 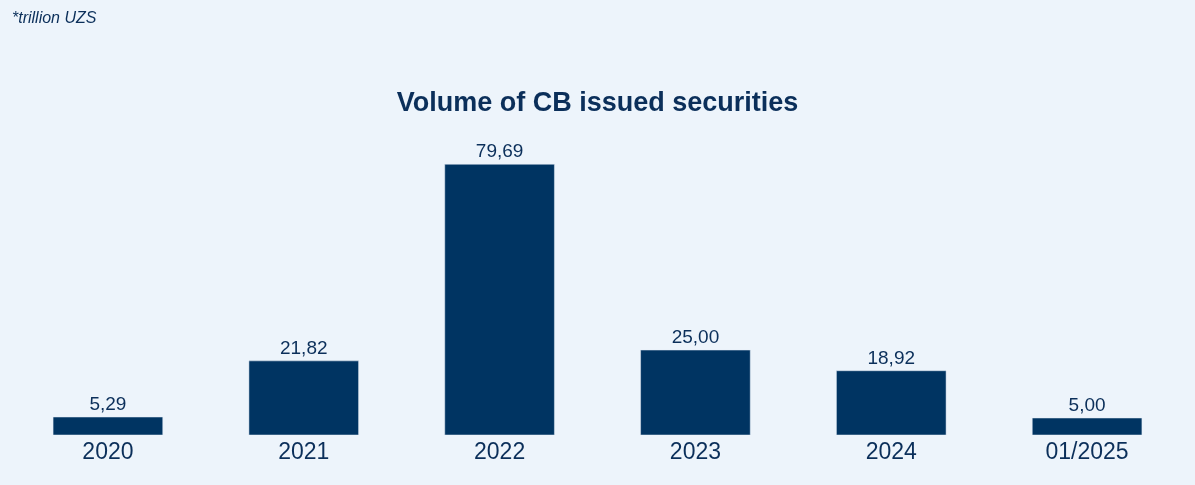 I want to click on x-tick-label: 2020, so click(x=108, y=451).